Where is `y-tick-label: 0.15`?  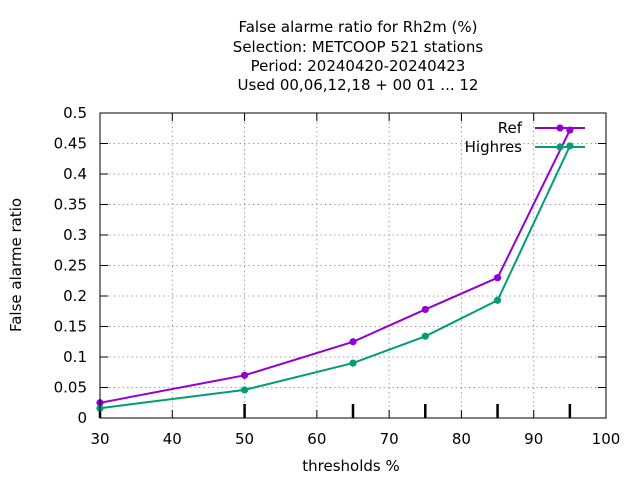
y-tick-label: 0.15 is located at coordinates (70, 327).